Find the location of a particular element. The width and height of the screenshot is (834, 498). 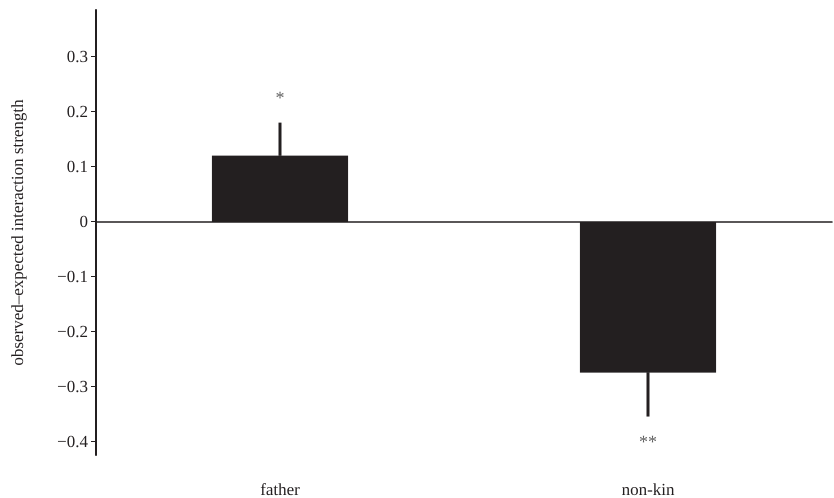

annotation: * is located at coordinates (280, 98).